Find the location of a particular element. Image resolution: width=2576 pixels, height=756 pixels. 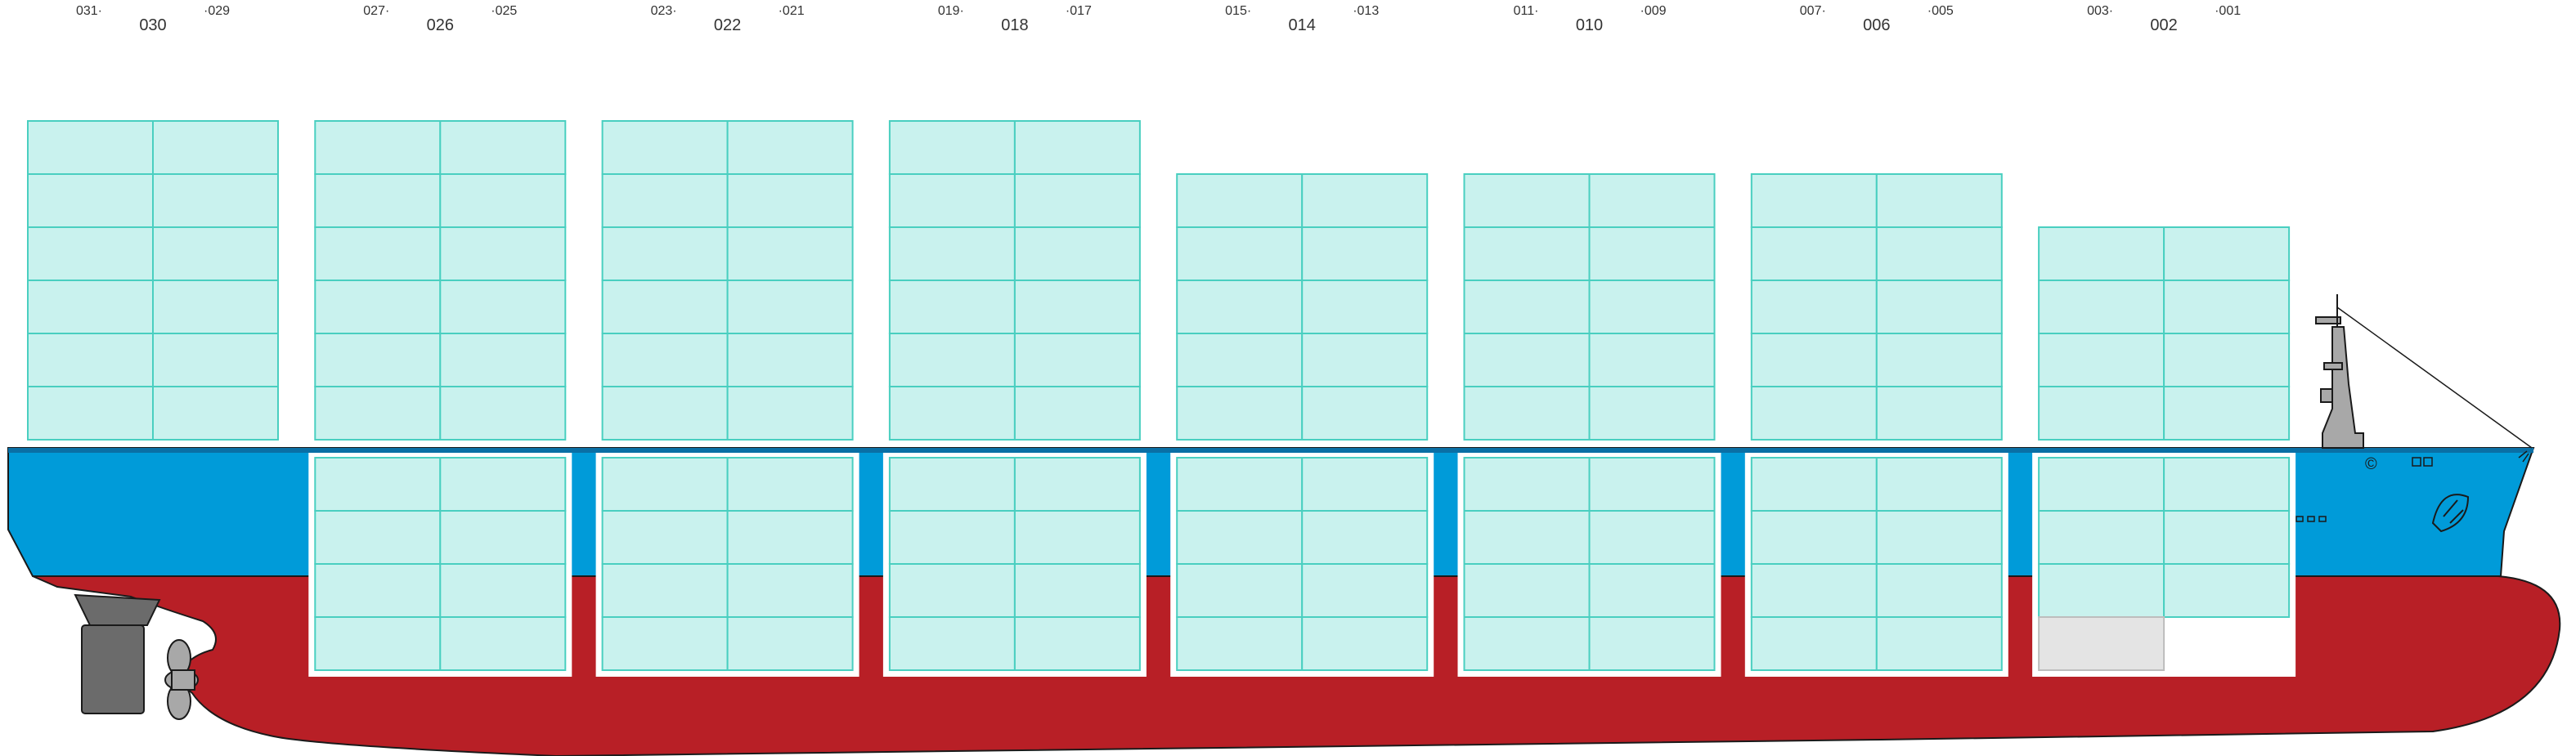

bay-aft-number: 015· is located at coordinates (1238, 11).